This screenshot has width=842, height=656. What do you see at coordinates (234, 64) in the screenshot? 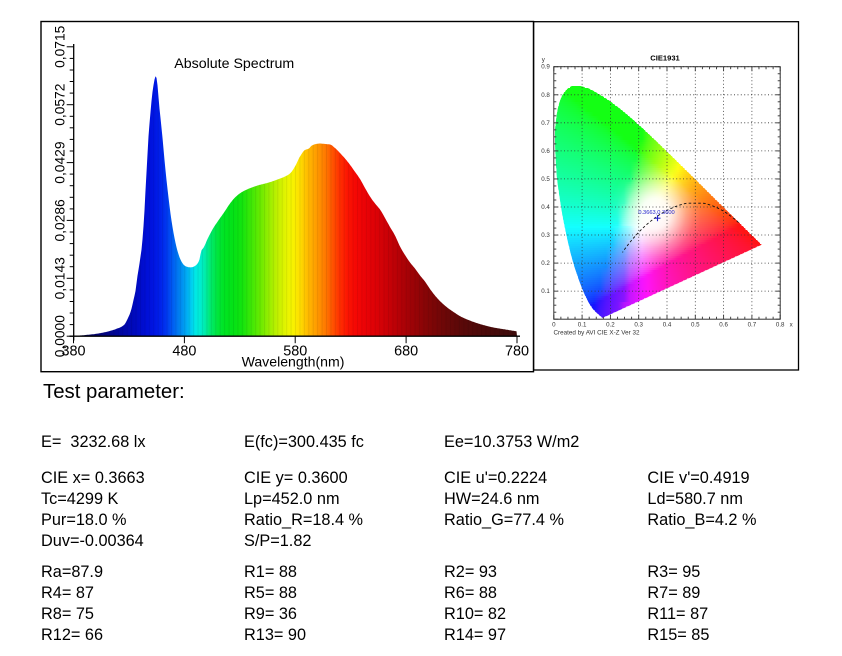
I see `svg-text: Absolute Spectrum` at bounding box center [234, 64].